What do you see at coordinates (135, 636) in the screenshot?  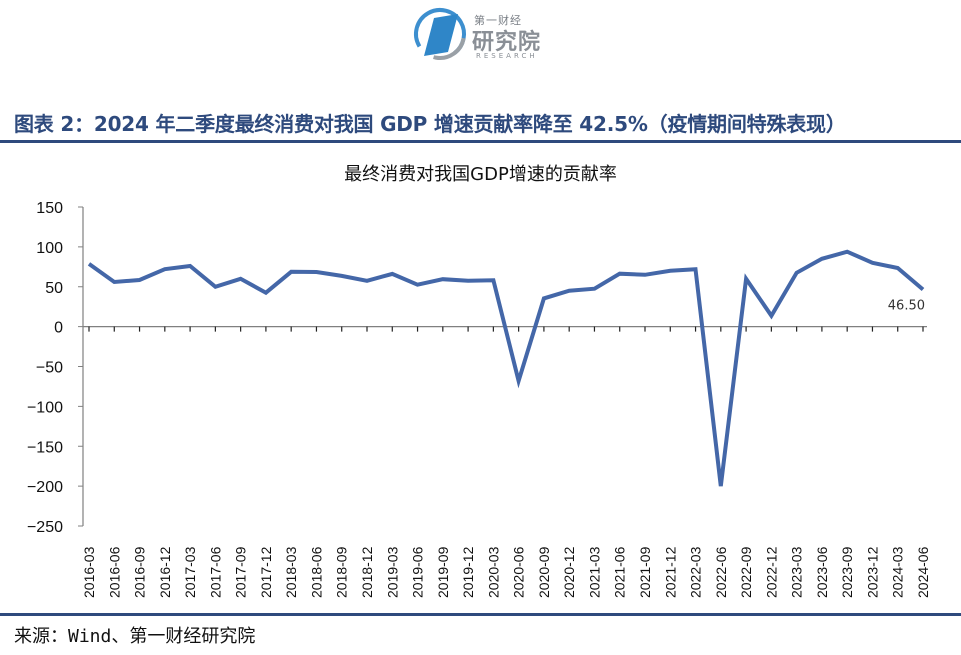 I see `source-note: 来源：Wind、第一财经研究院` at bounding box center [135, 636].